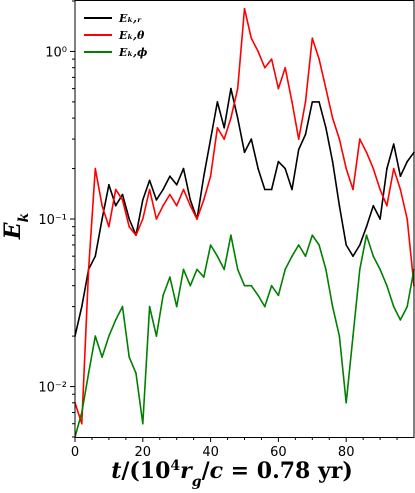  Describe the element at coordinates (143, 452) in the screenshot. I see `x-tick-label: 20` at that location.